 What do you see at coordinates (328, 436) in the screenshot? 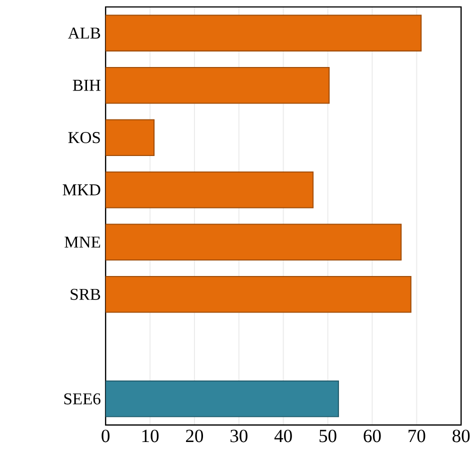
I see `x-tick-label: 50` at bounding box center [328, 436].